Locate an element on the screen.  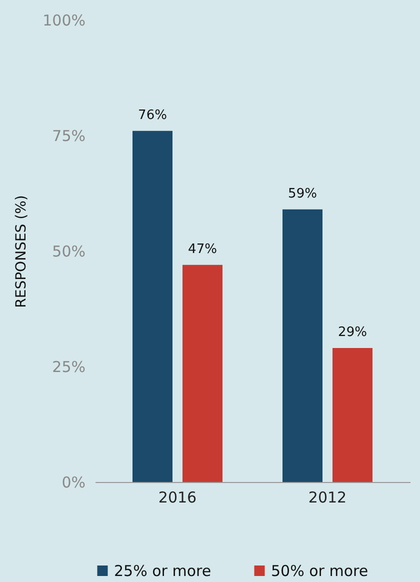
data-label: 47% is located at coordinates (202, 249).